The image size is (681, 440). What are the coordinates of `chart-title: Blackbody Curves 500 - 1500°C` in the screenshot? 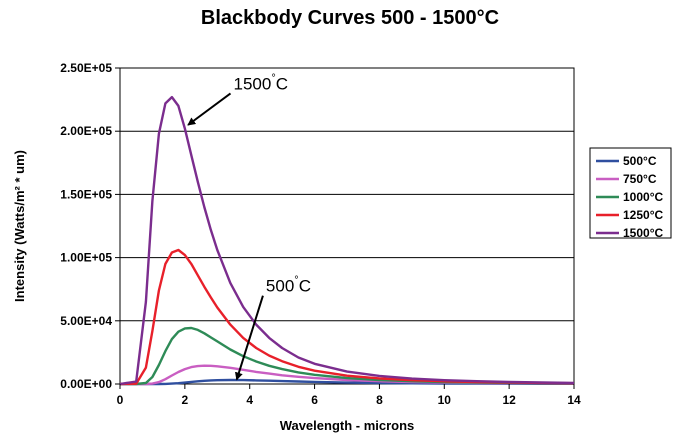 It's located at (350, 18).